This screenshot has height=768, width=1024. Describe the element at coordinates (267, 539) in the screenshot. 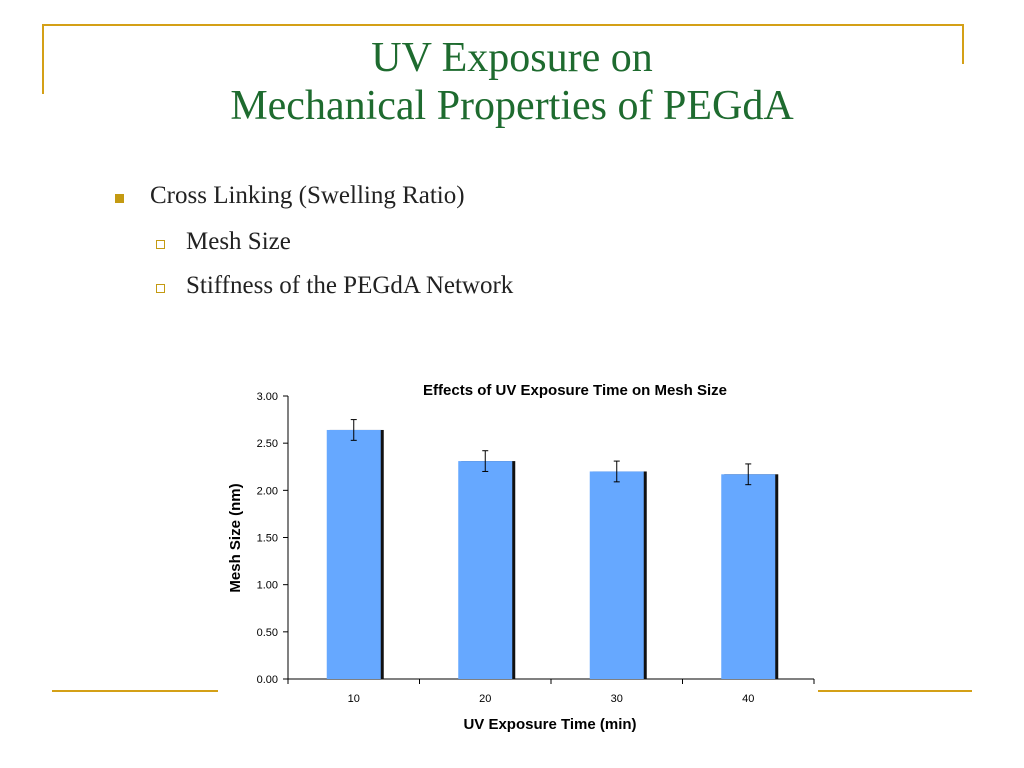

I see `y-tick-label: 1.50` at that location.